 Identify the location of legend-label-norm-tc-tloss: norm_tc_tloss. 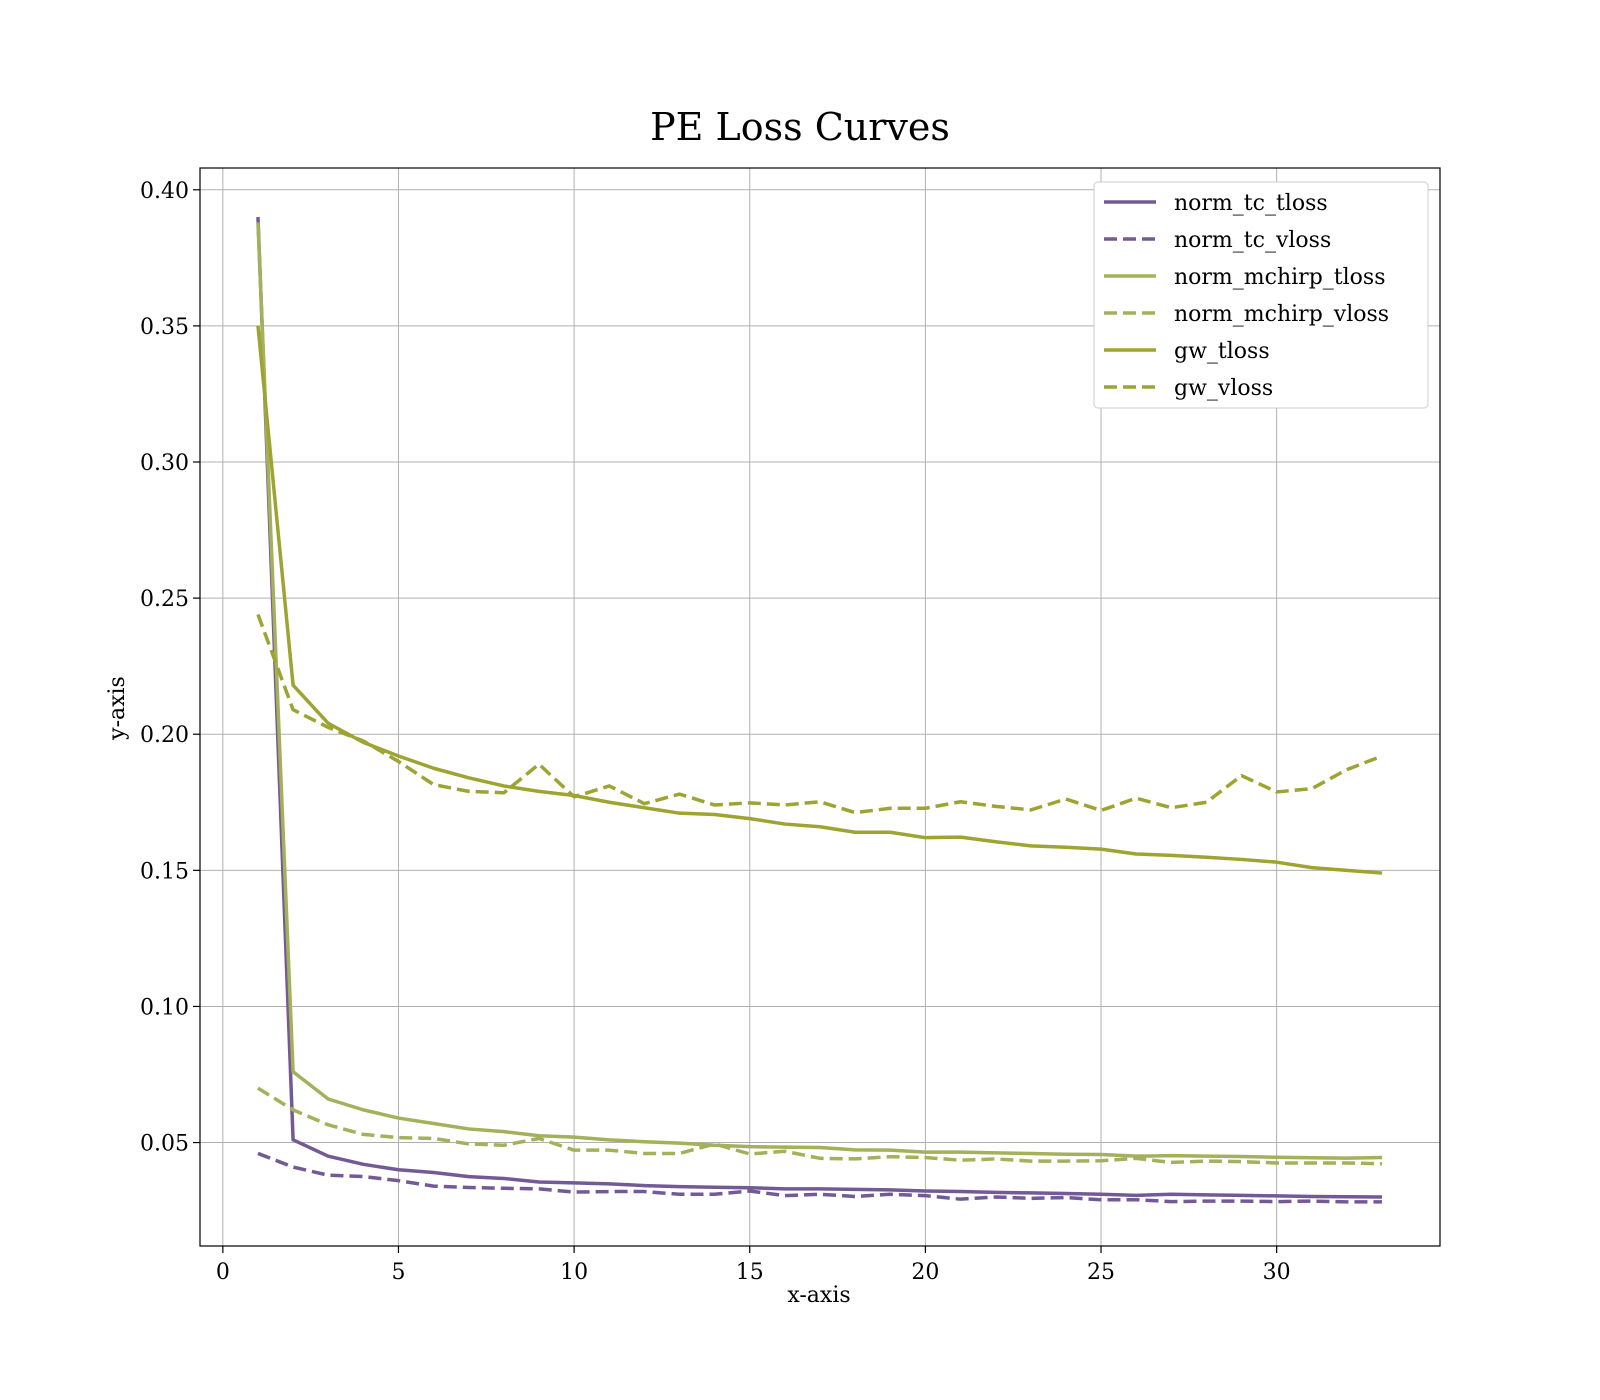
(1251, 203).